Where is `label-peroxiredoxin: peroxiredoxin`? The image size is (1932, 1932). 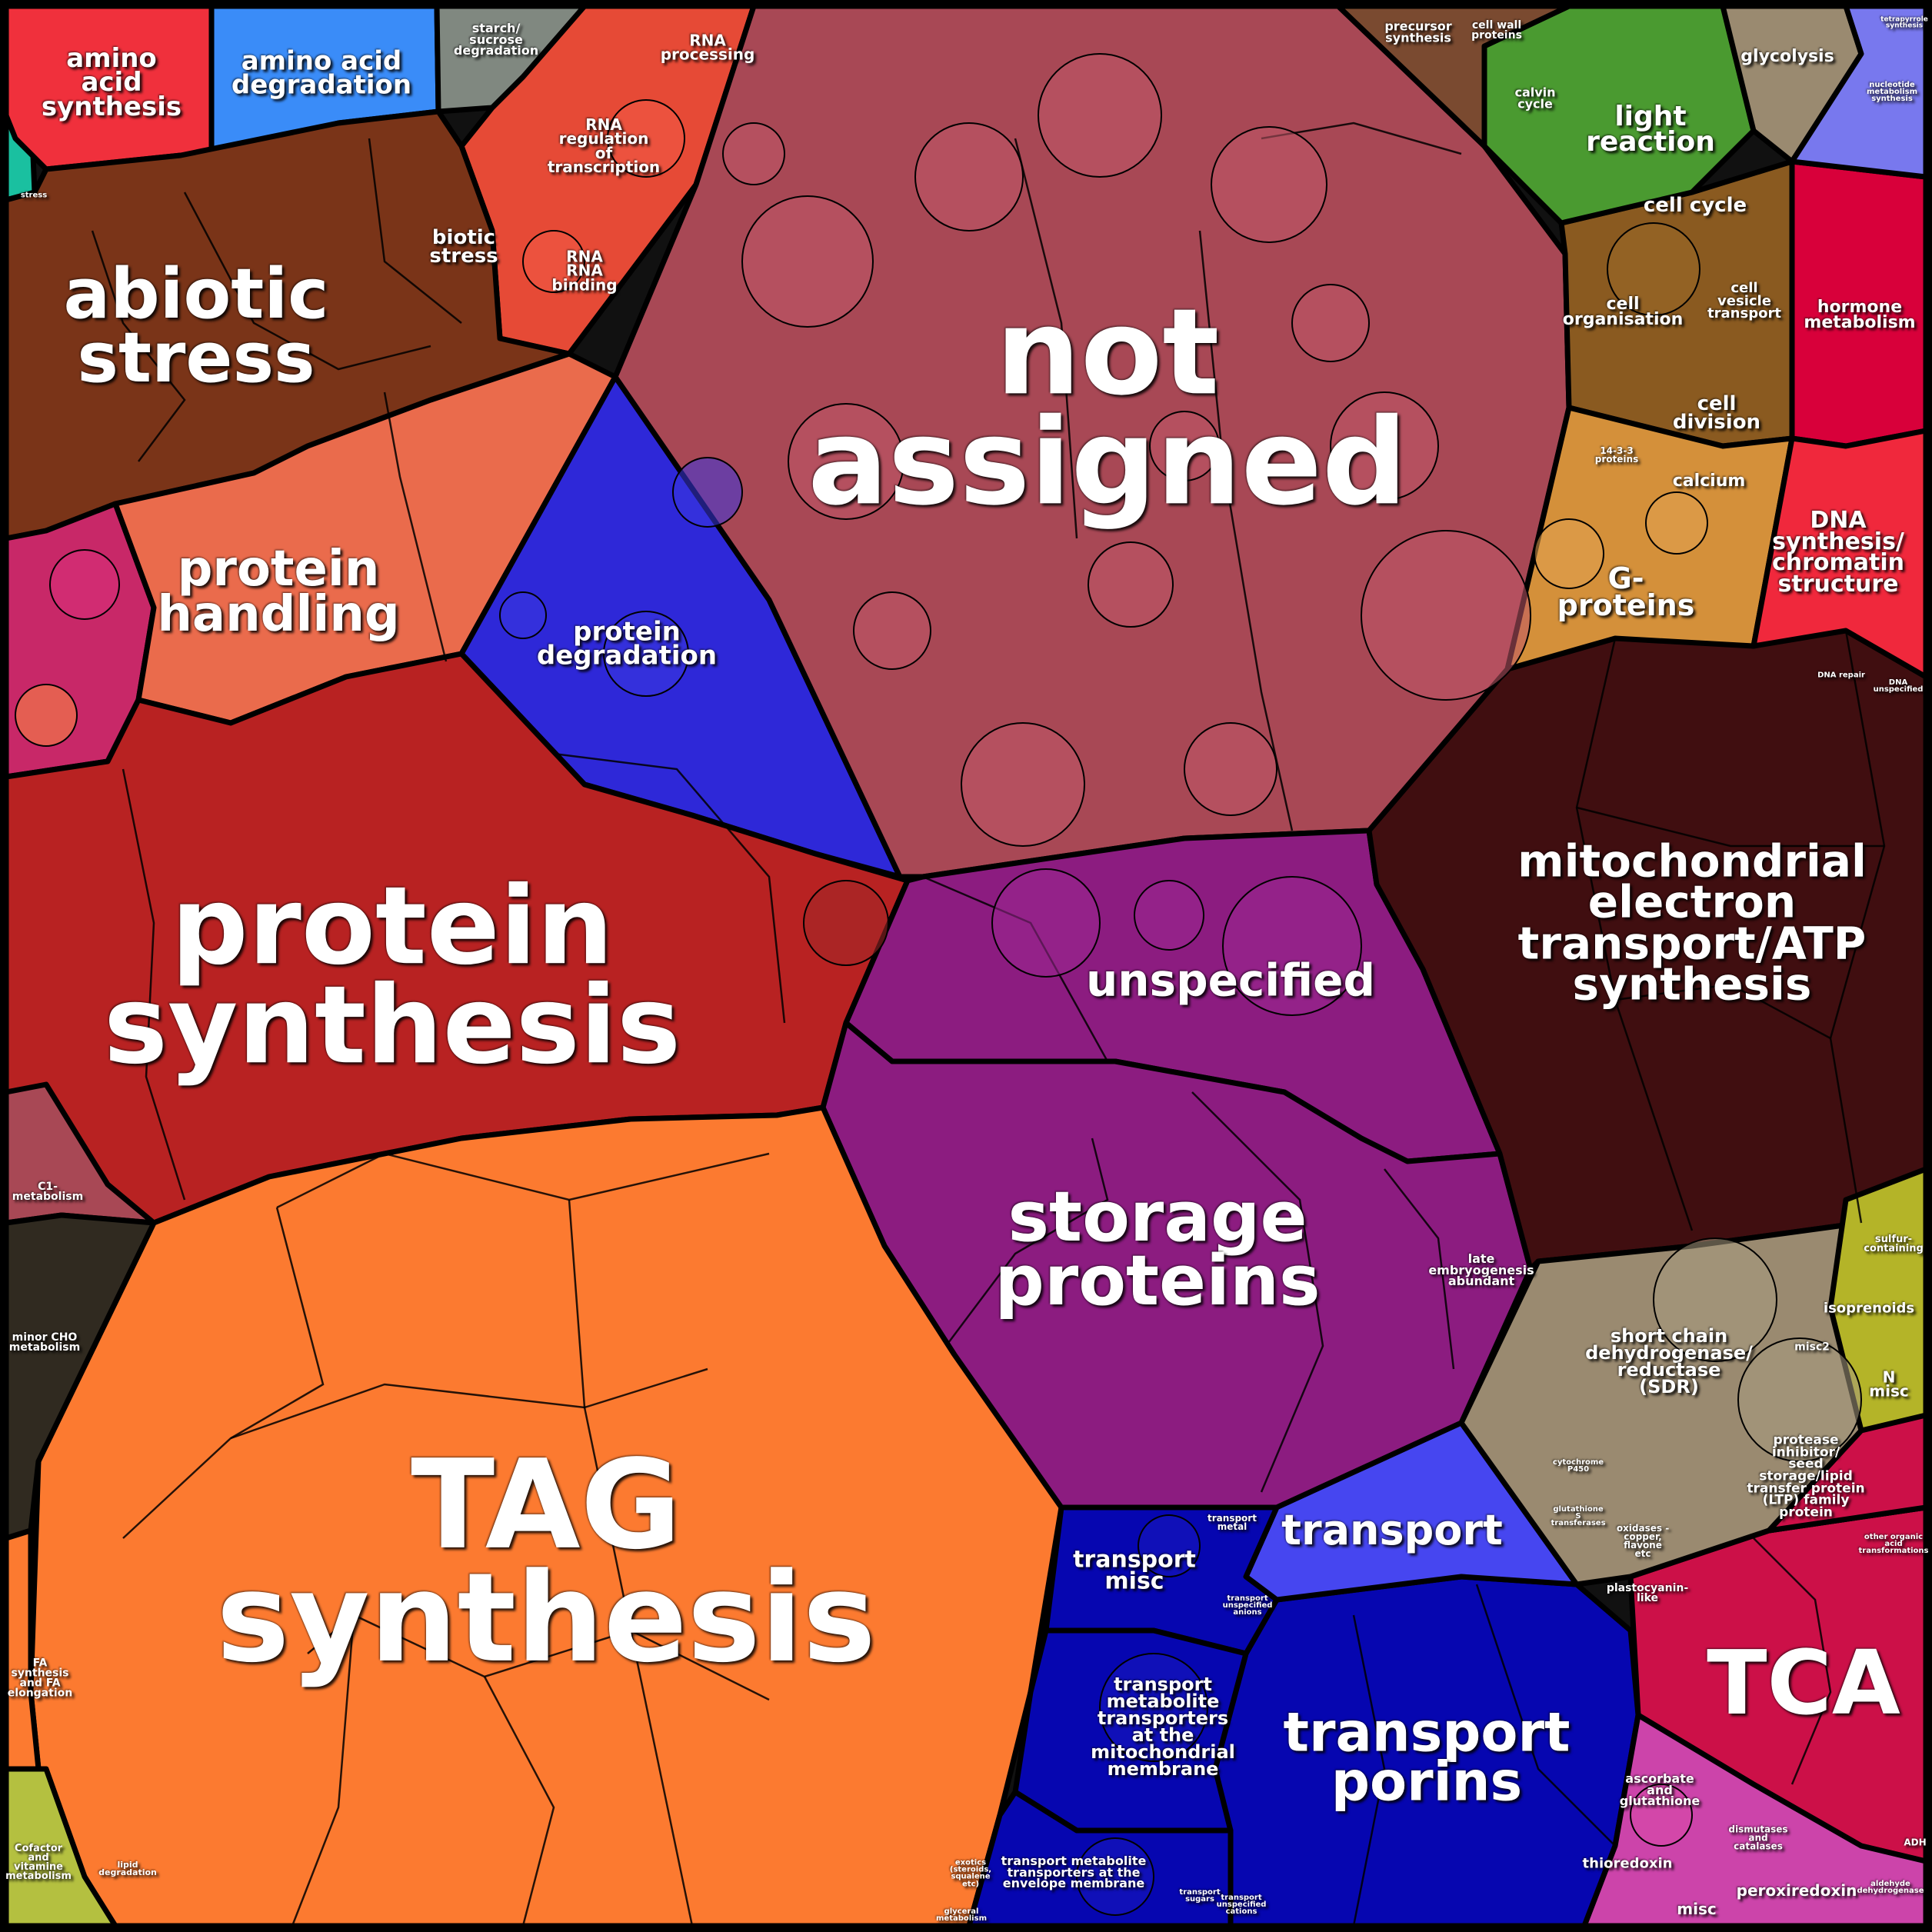
label-peroxiredoxin: peroxiredoxin is located at coordinates (1796, 1890).